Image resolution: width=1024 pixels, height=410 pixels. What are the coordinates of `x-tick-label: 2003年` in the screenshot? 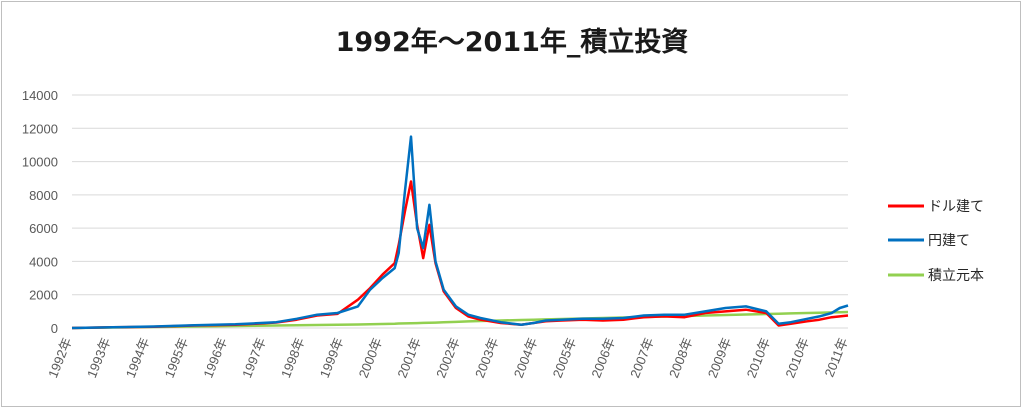 It's located at (487, 358).